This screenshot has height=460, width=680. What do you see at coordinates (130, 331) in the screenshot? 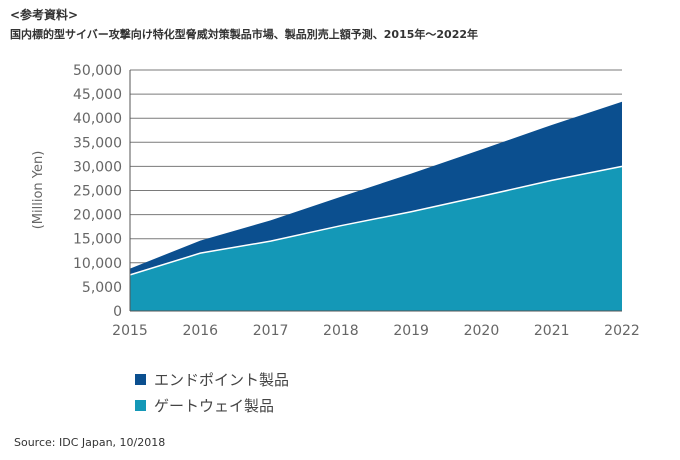
I see `x-tick-label: 2015` at bounding box center [130, 331].